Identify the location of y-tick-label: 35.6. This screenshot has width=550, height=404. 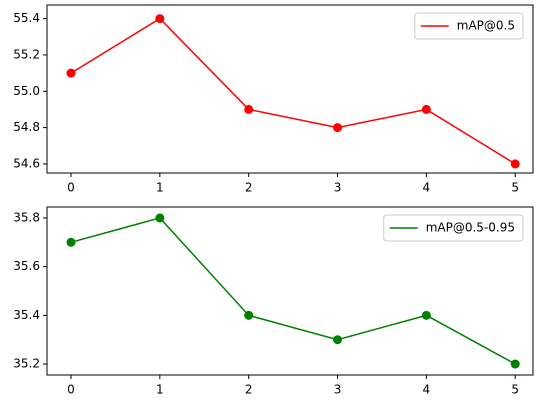
(26, 266).